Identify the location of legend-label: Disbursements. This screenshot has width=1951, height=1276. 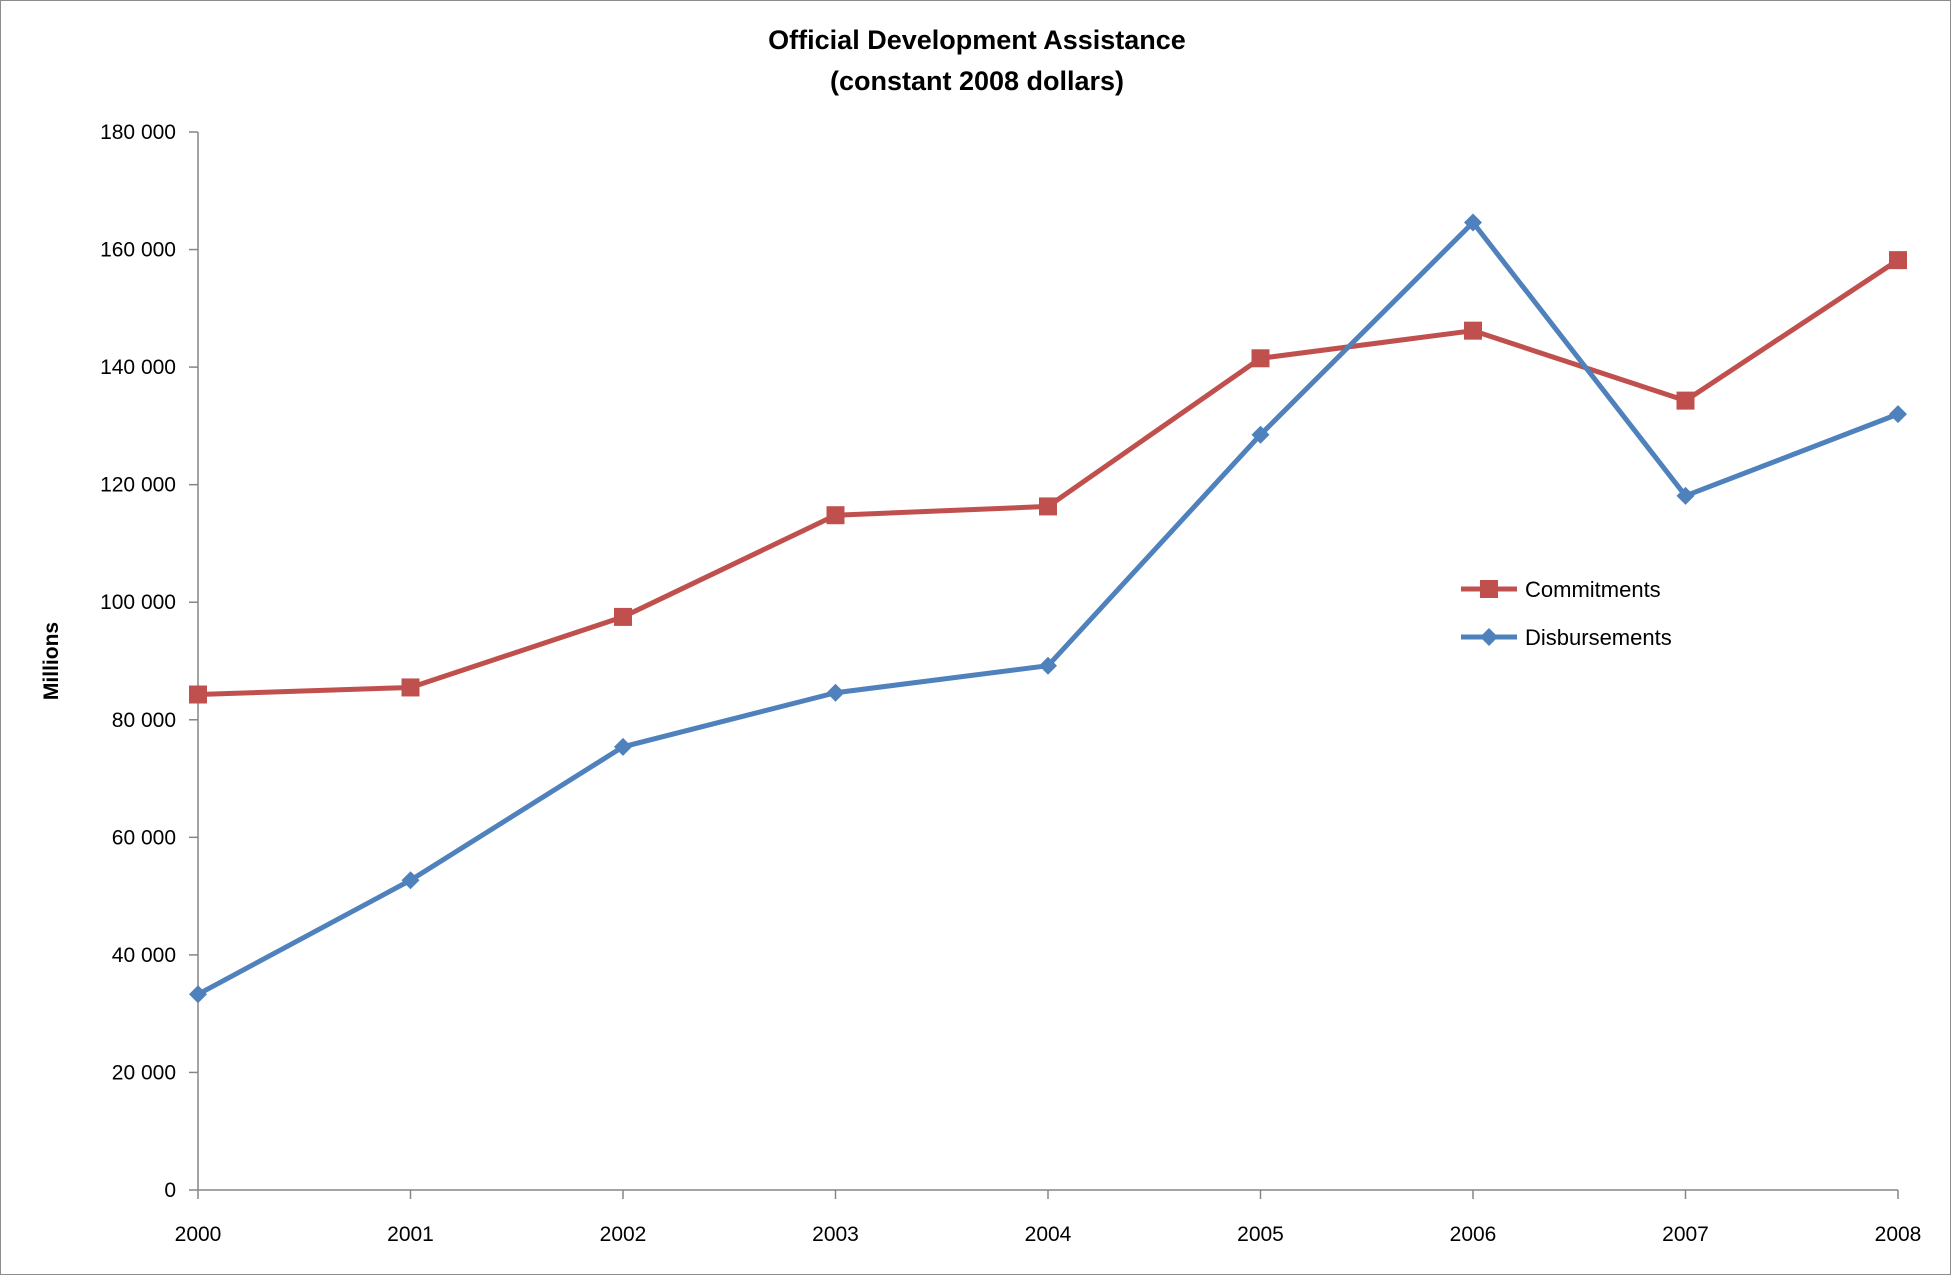
(1598, 637).